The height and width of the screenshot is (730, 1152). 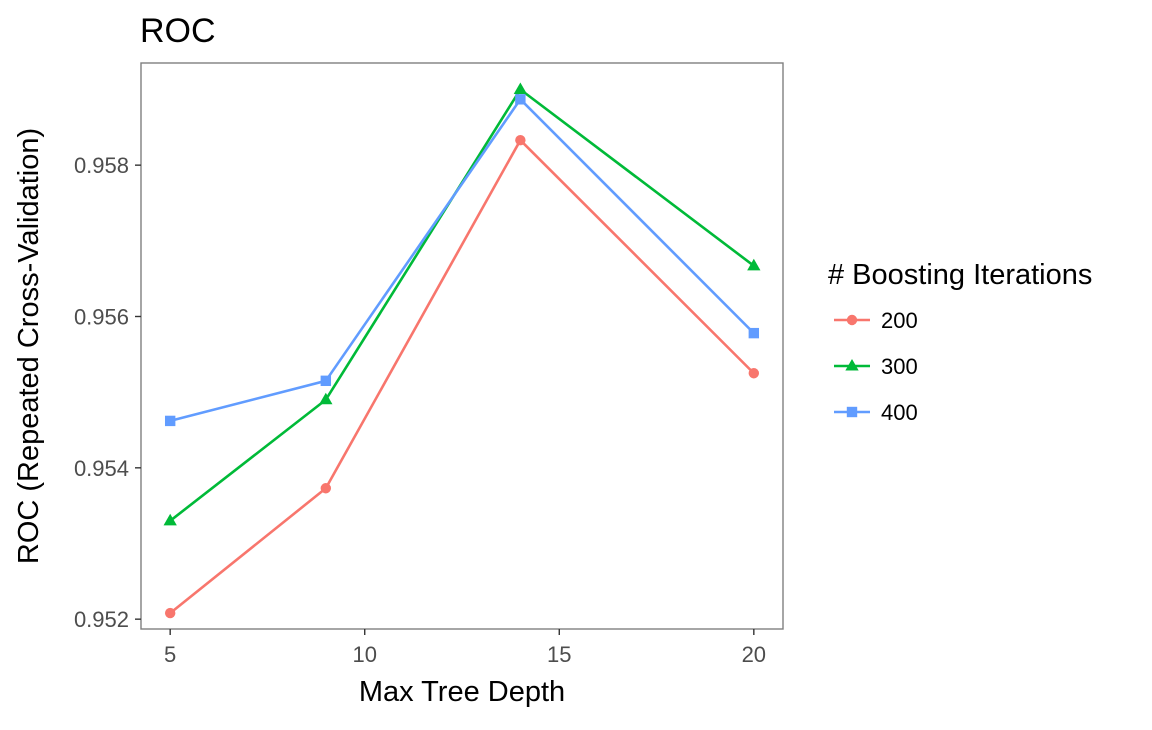 I want to click on x-tick-label: 15, so click(x=559, y=654).